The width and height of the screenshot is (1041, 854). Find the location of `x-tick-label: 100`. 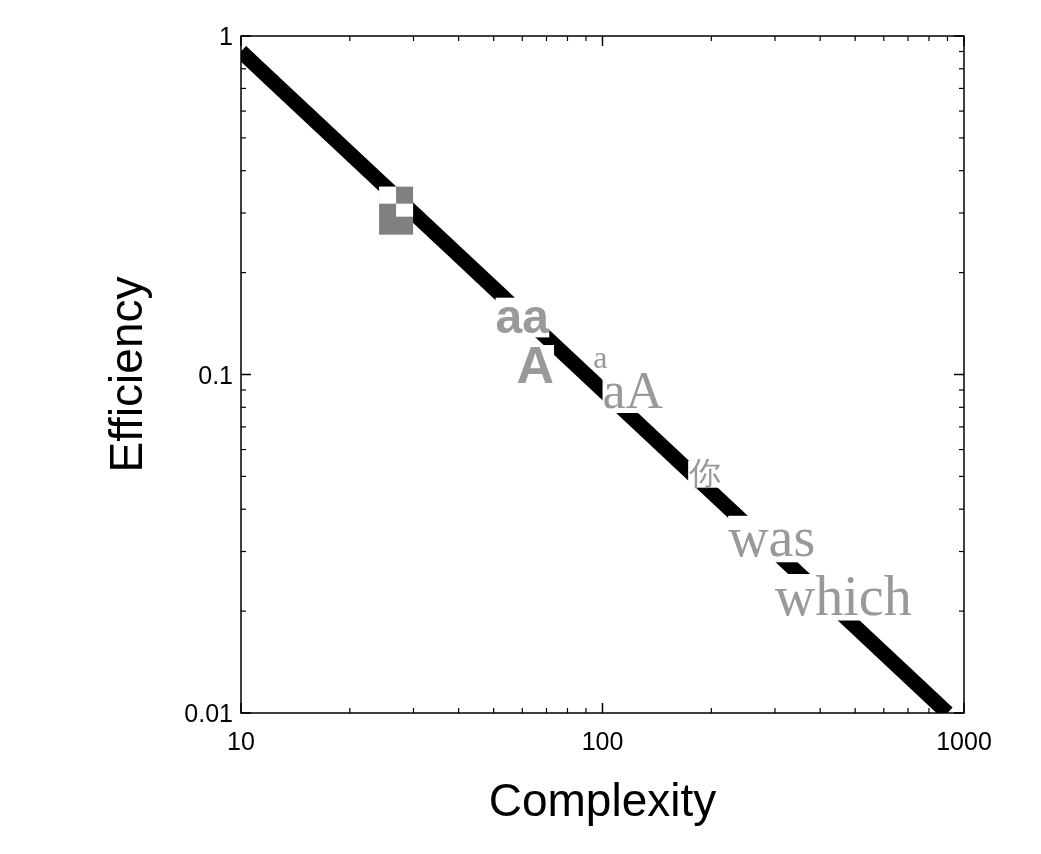

x-tick-label: 100 is located at coordinates (602, 741).